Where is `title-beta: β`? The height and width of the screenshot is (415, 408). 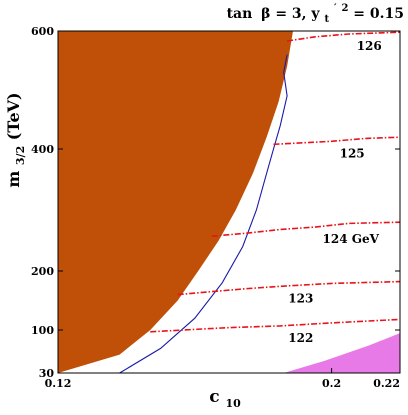 title-beta: β is located at coordinates (265, 14).